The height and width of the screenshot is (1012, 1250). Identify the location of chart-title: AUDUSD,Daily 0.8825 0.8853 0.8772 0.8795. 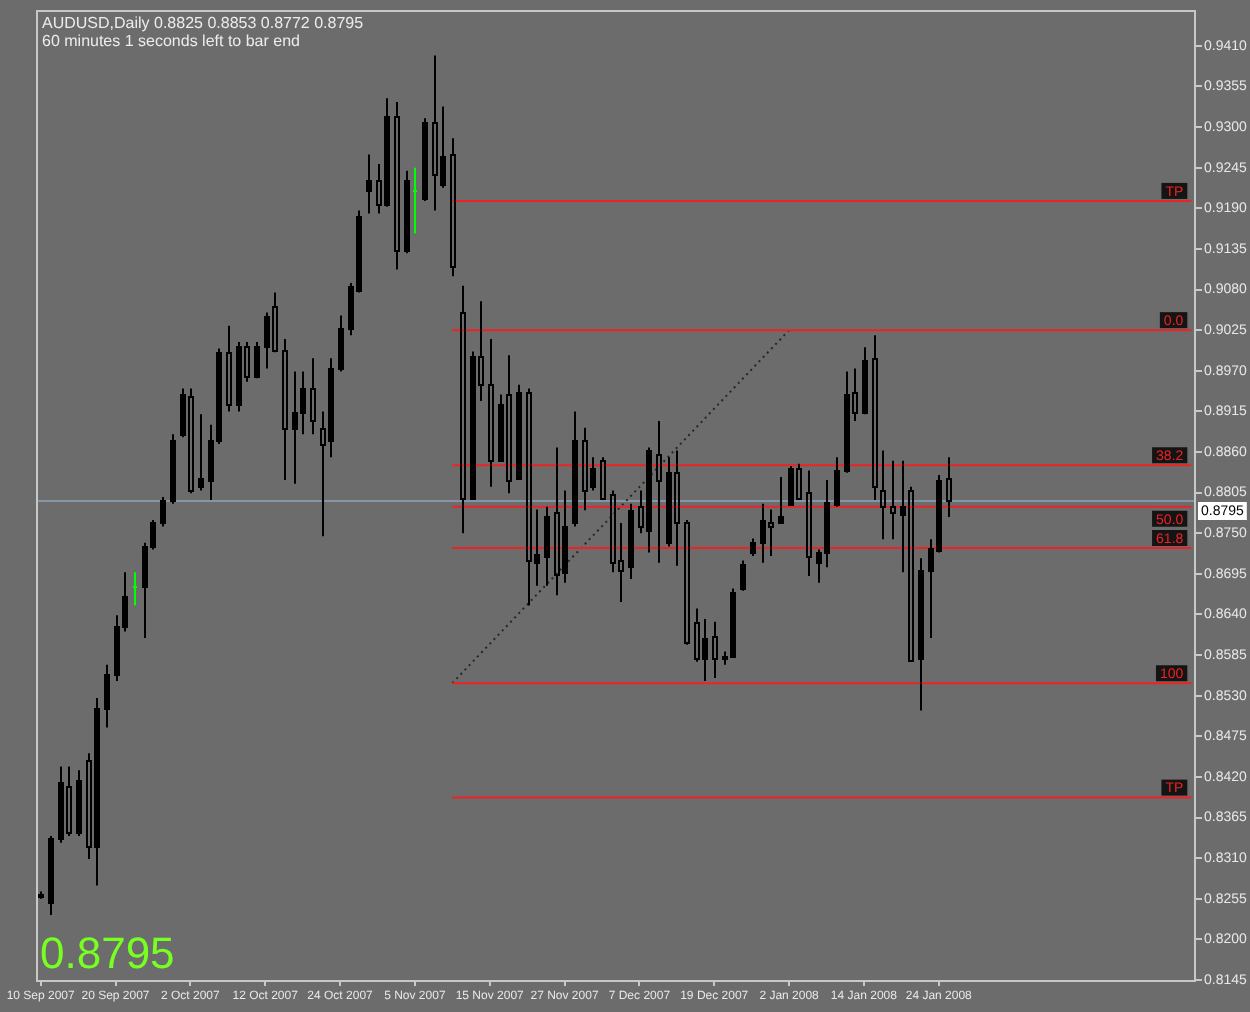
(203, 23).